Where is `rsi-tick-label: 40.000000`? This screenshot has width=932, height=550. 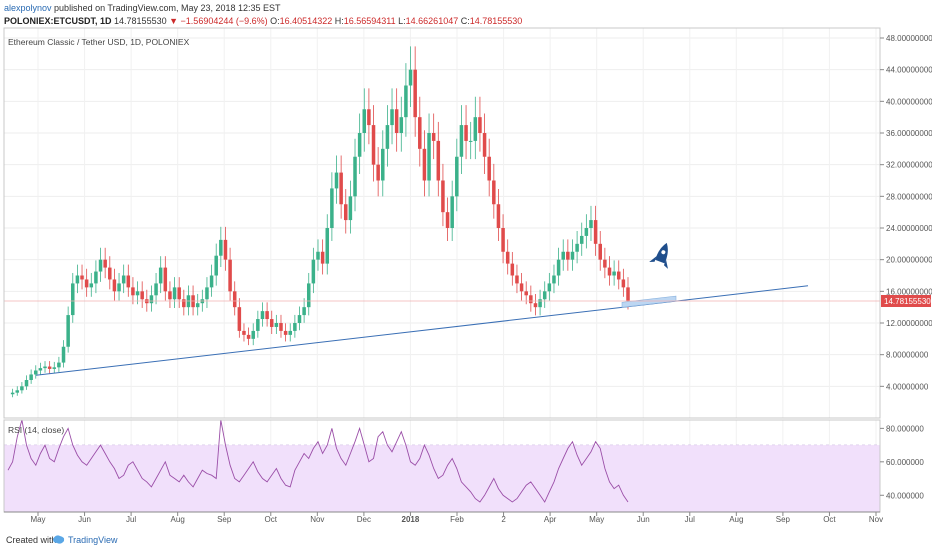 rsi-tick-label: 40.000000 is located at coordinates (905, 495).